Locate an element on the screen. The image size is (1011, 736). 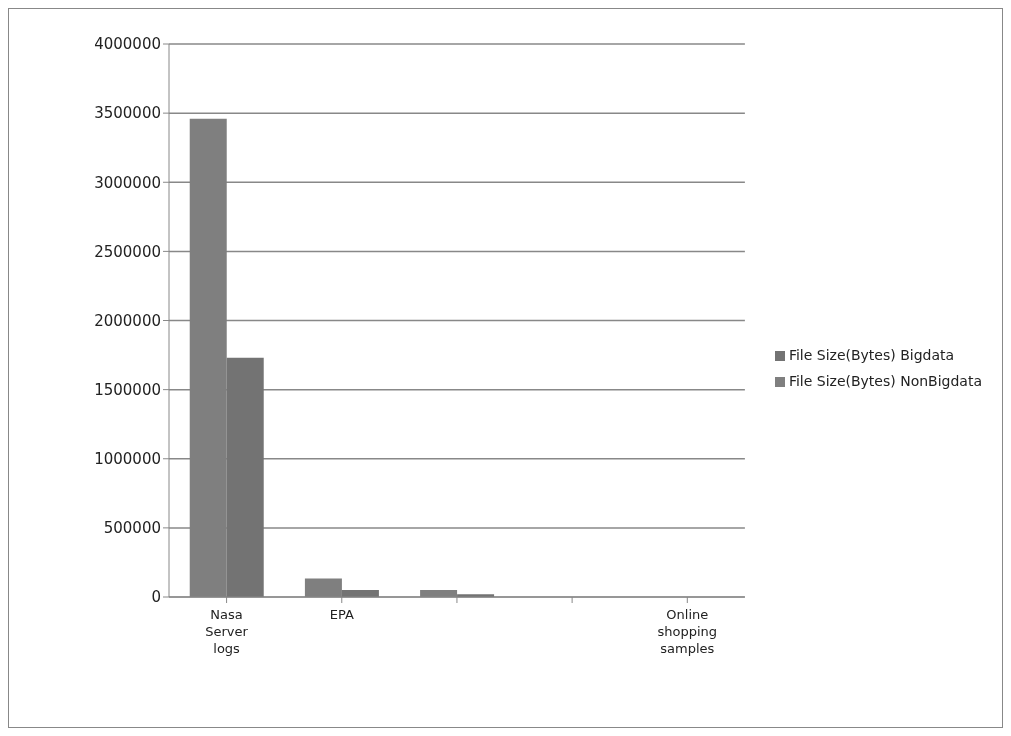
x-tick-label: EPA is located at coordinates (341, 614).